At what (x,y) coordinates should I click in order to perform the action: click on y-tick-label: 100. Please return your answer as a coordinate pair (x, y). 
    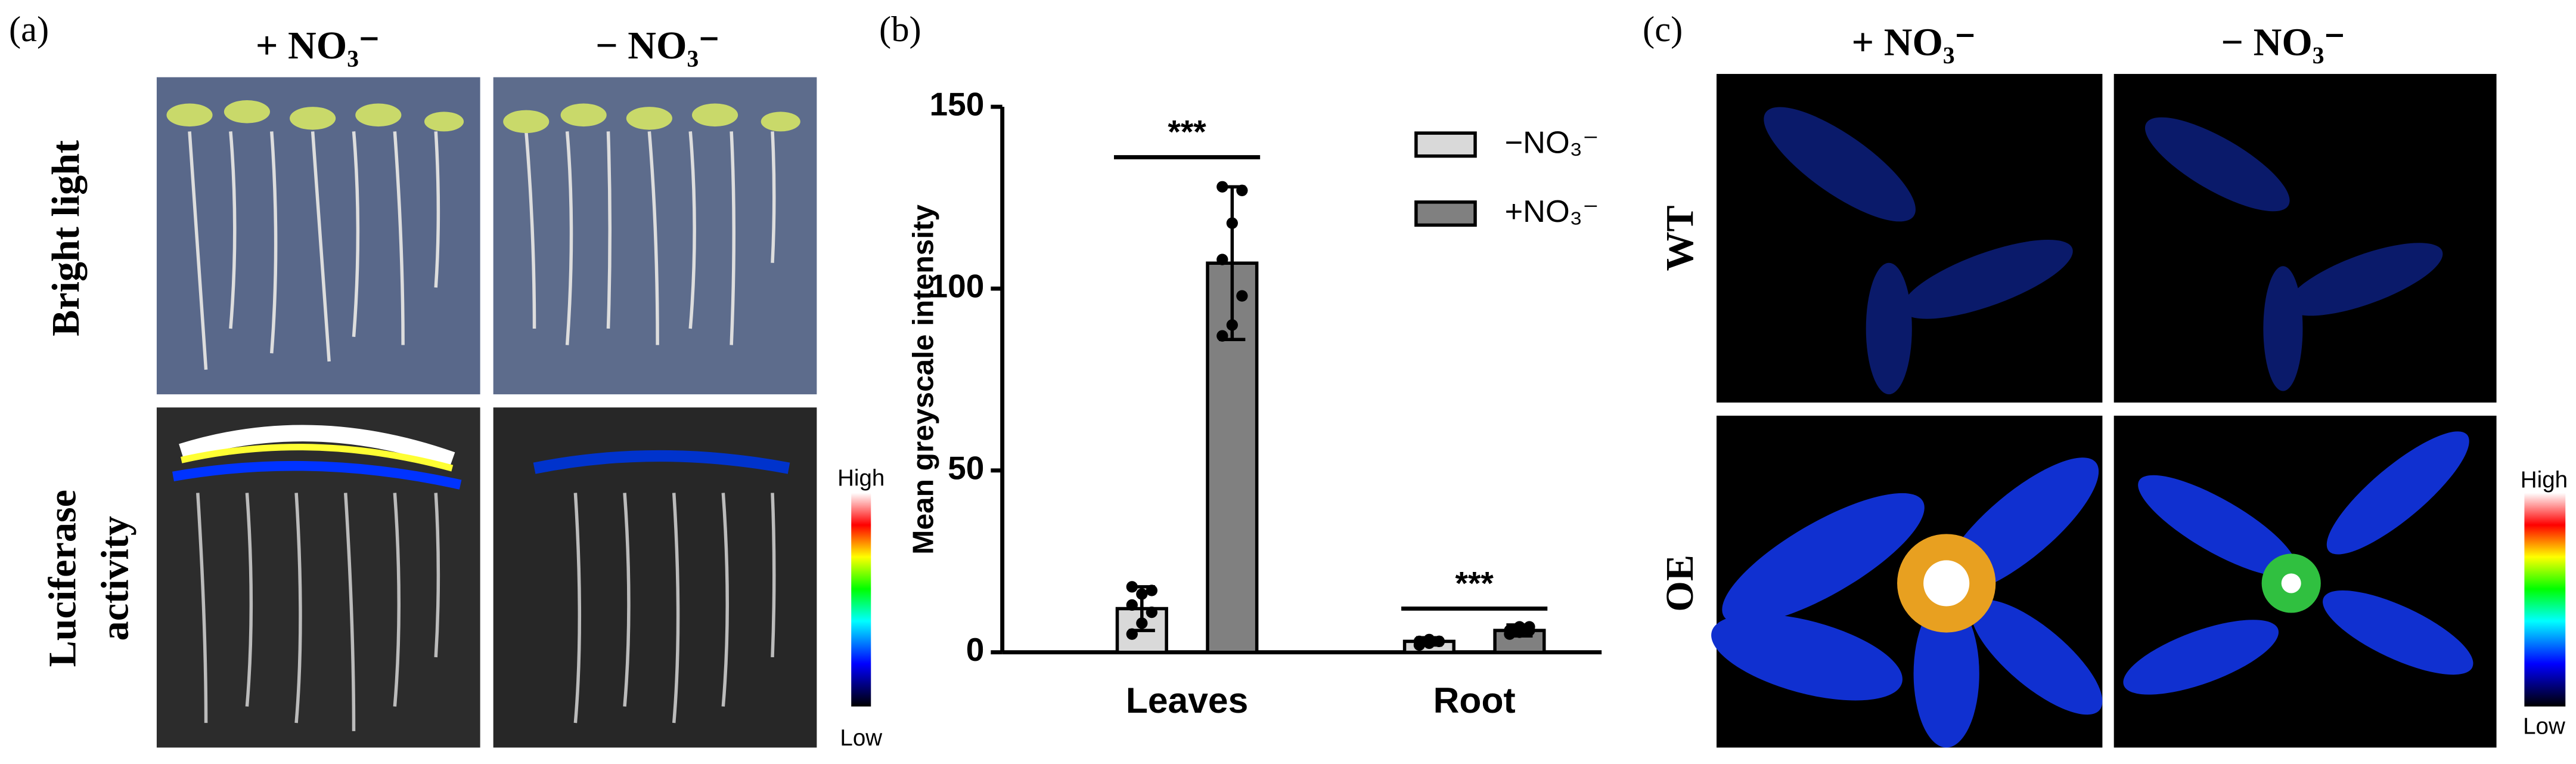
    Looking at the image, I should click on (956, 285).